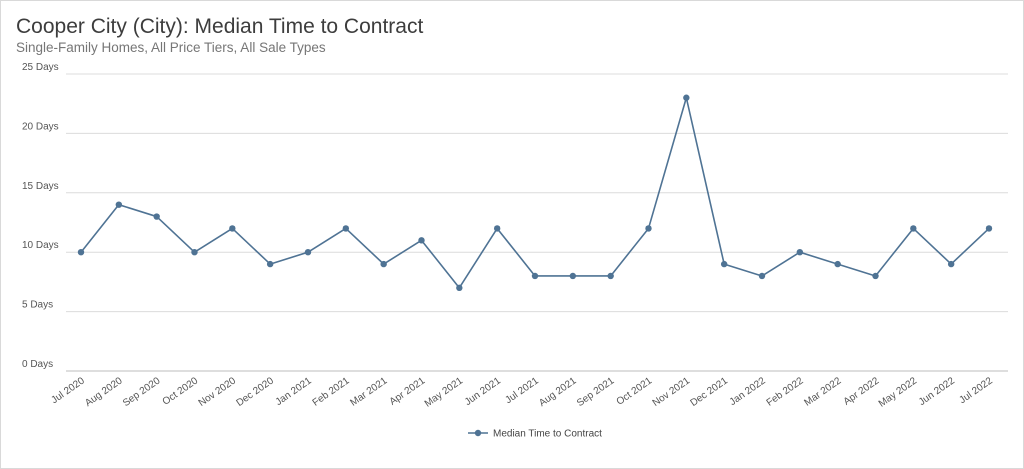  I want to click on x-tick-label: Aug 2020, so click(104, 392).